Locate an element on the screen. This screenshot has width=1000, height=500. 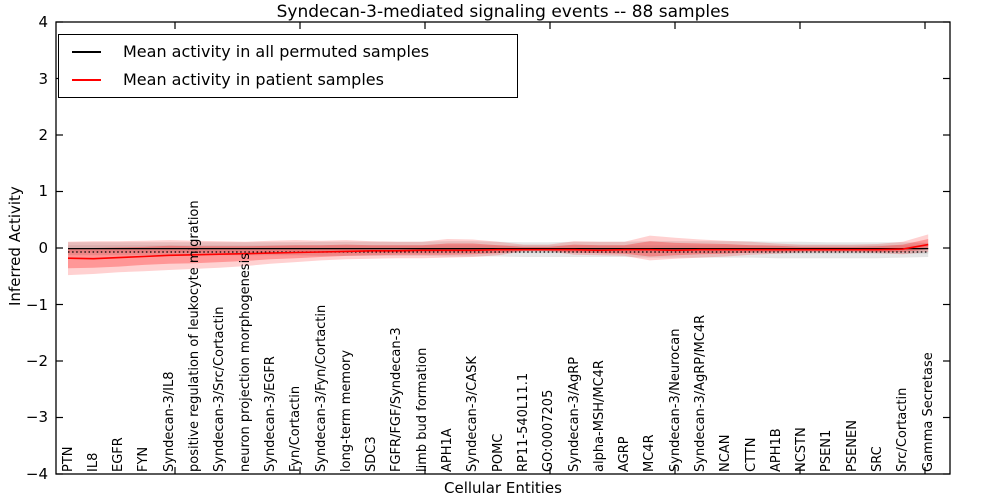
xtick-label: POMC is located at coordinates (498, 452).